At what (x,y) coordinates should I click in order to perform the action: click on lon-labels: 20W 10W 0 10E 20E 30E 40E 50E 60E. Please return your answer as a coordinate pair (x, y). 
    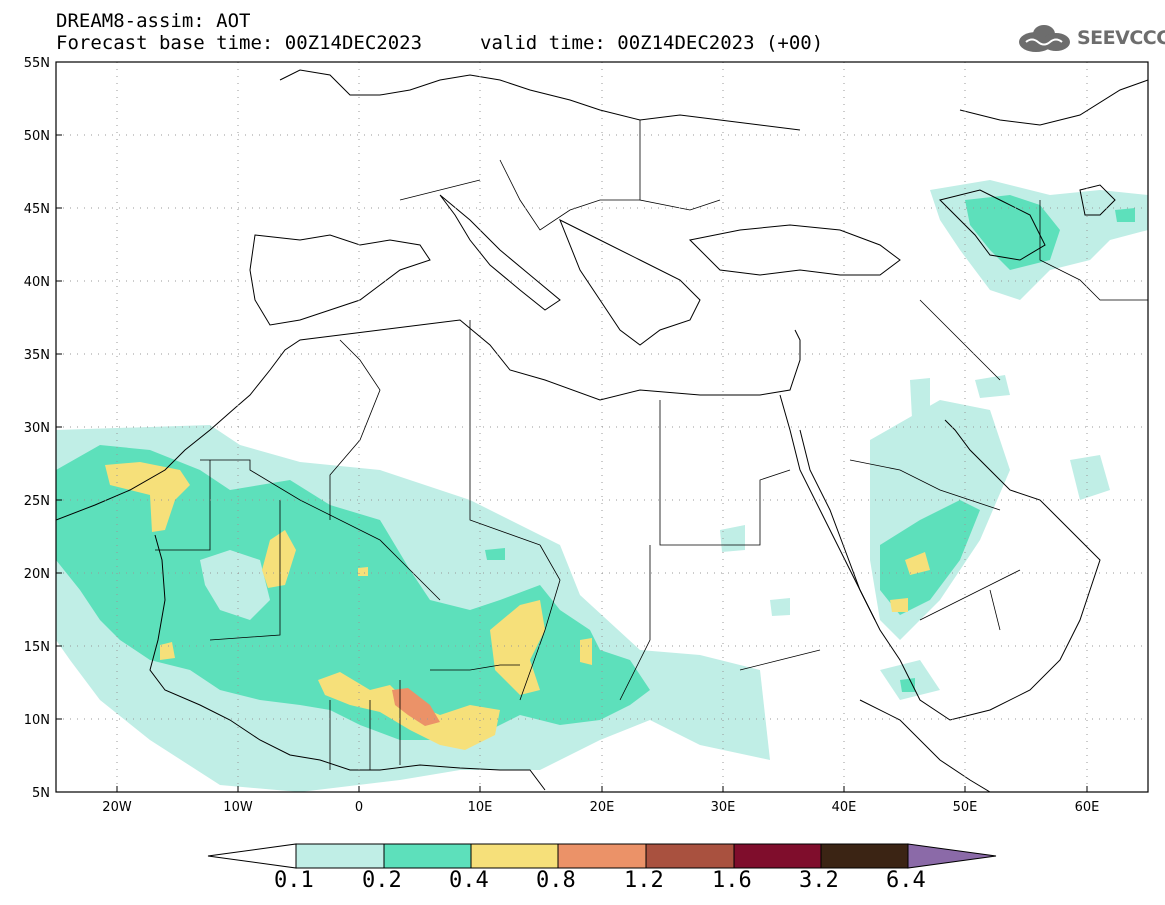
    Looking at the image, I should click on (600, 807).